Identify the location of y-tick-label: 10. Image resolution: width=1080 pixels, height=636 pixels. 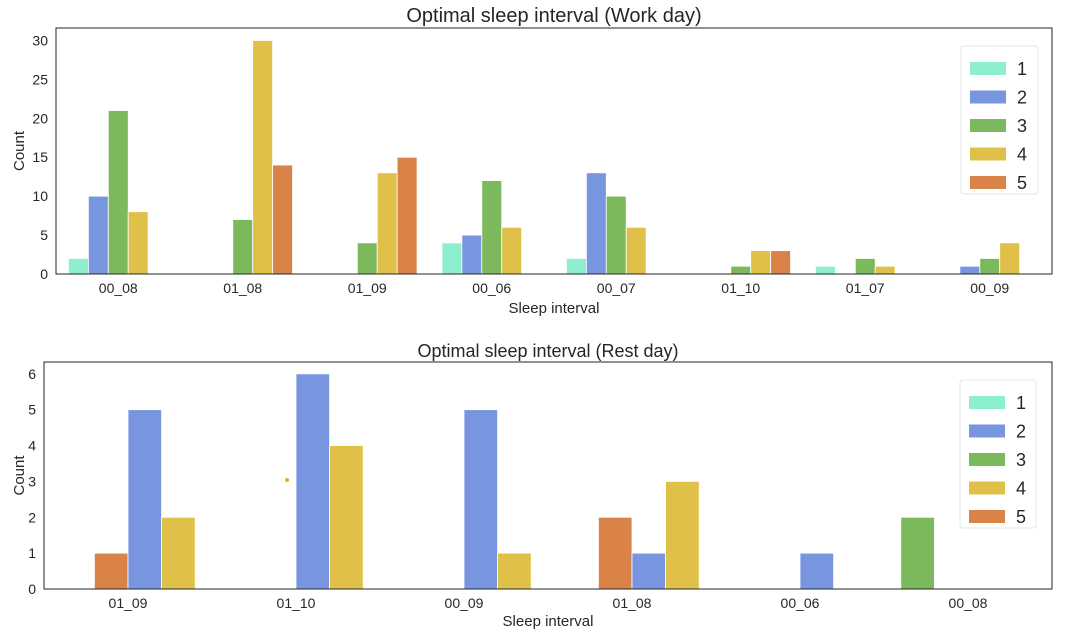
(40, 196).